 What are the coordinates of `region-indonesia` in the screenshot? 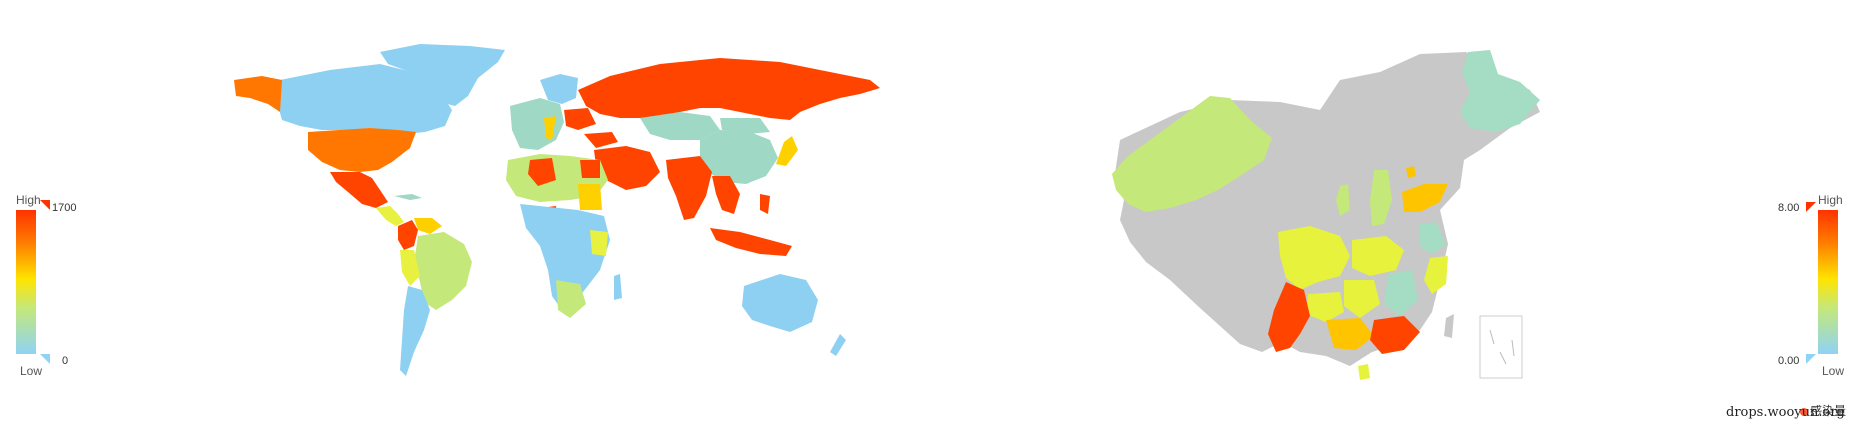 It's located at (751, 242).